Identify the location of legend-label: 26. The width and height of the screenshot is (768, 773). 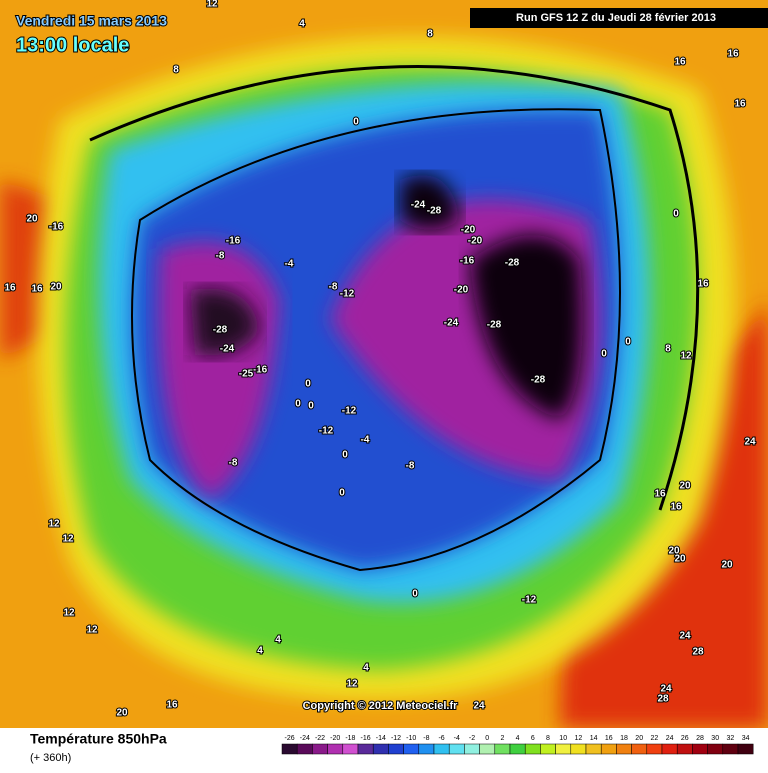
(685, 738).